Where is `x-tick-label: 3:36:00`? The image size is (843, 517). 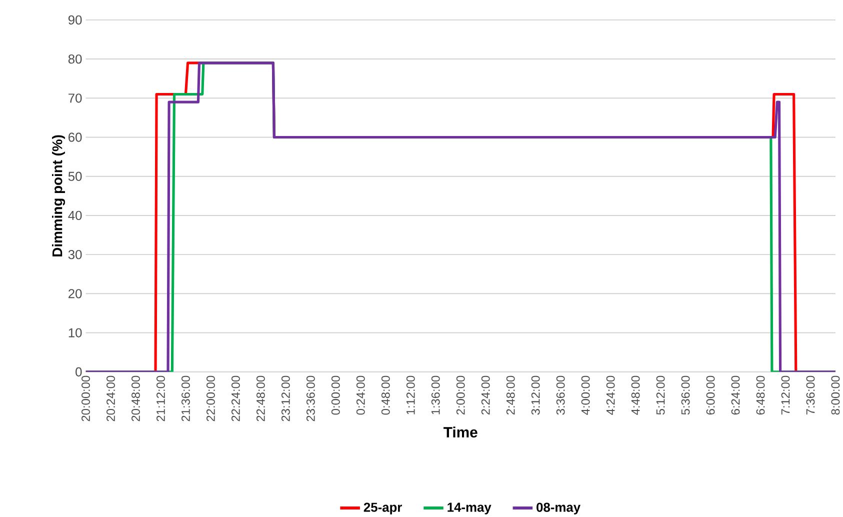 x-tick-label: 3:36:00 is located at coordinates (560, 395).